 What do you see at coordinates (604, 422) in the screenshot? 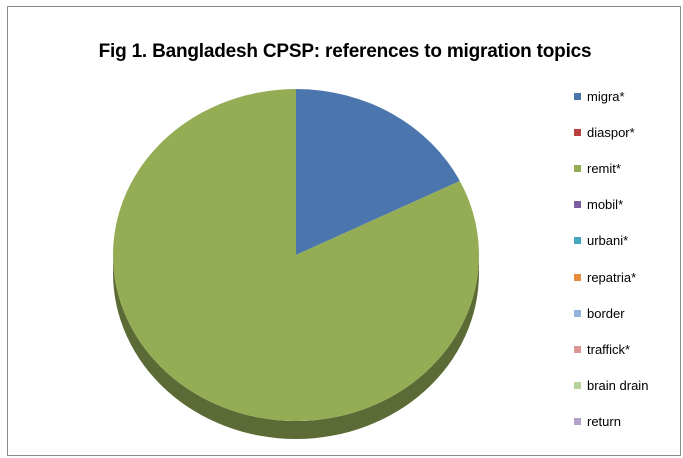
I see `legend-label: return` at bounding box center [604, 422].